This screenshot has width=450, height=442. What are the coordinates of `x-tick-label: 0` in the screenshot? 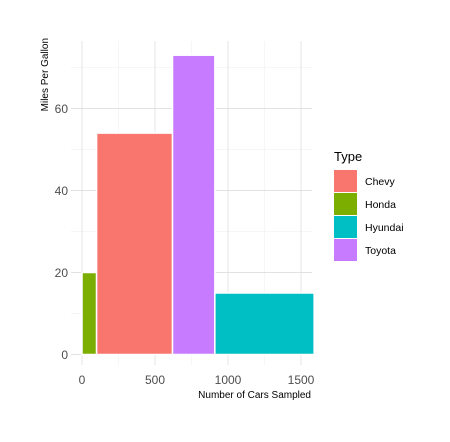 It's located at (82, 380).